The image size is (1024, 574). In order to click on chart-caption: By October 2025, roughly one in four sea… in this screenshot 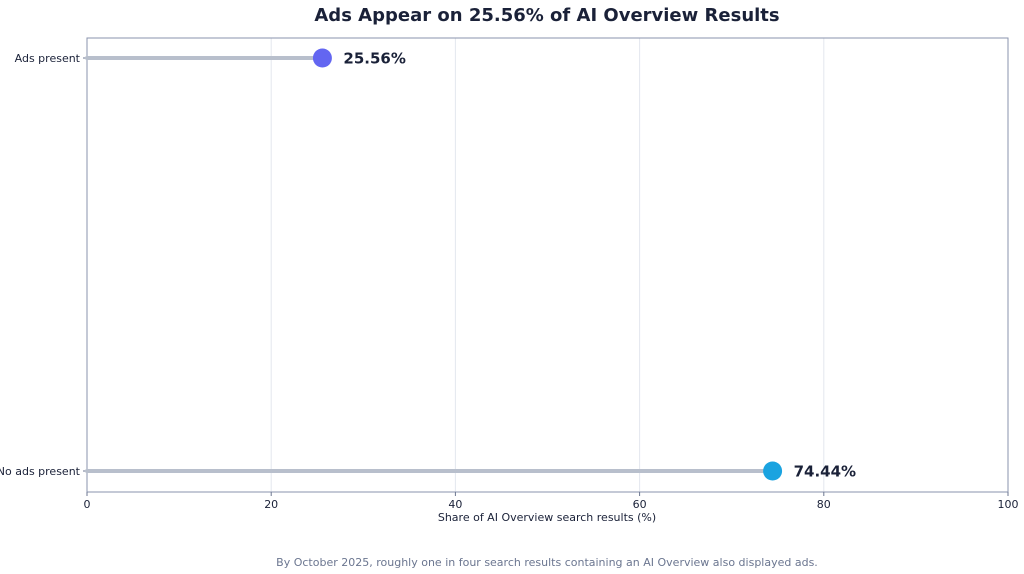, I will do `click(547, 562)`.